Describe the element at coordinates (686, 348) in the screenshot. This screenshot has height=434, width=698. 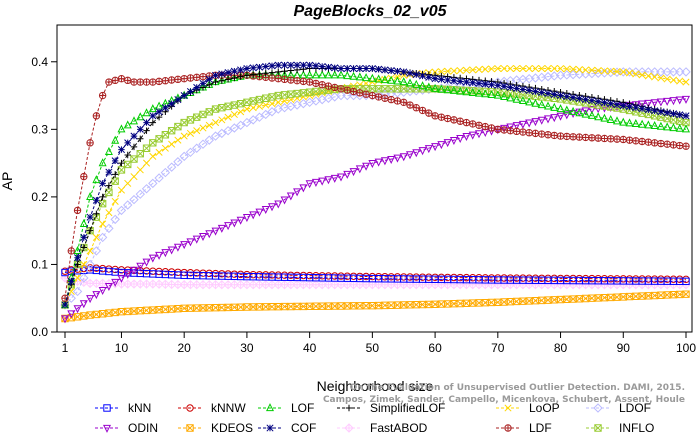
I see `x-tick-label: 100` at that location.